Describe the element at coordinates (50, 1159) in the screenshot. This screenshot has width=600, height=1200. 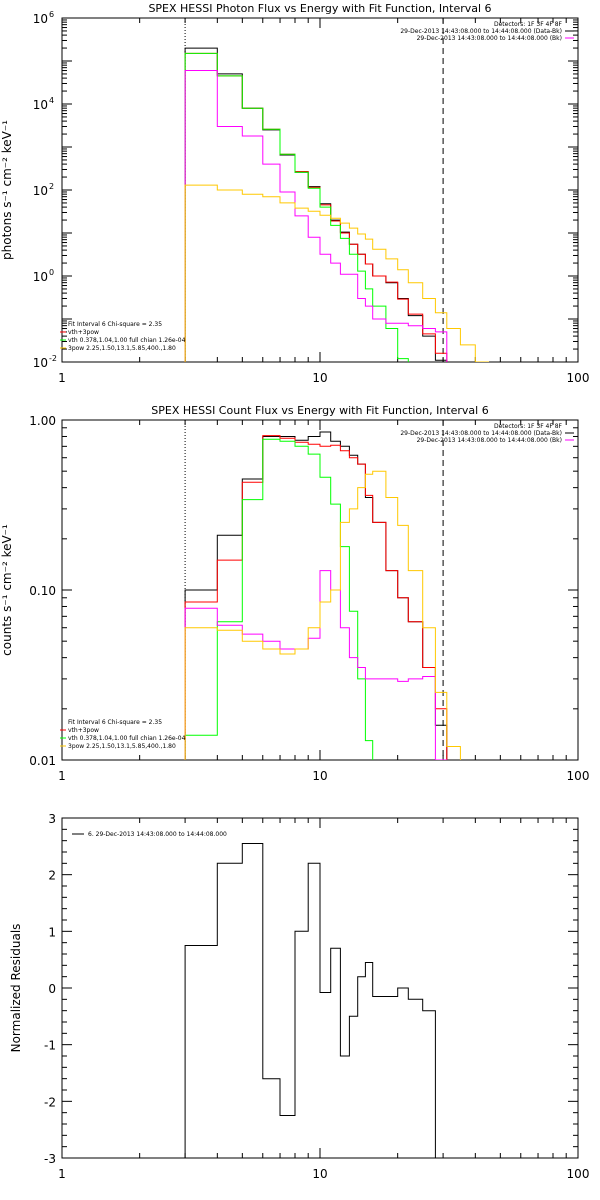
I see `y-tick-label: -3` at that location.